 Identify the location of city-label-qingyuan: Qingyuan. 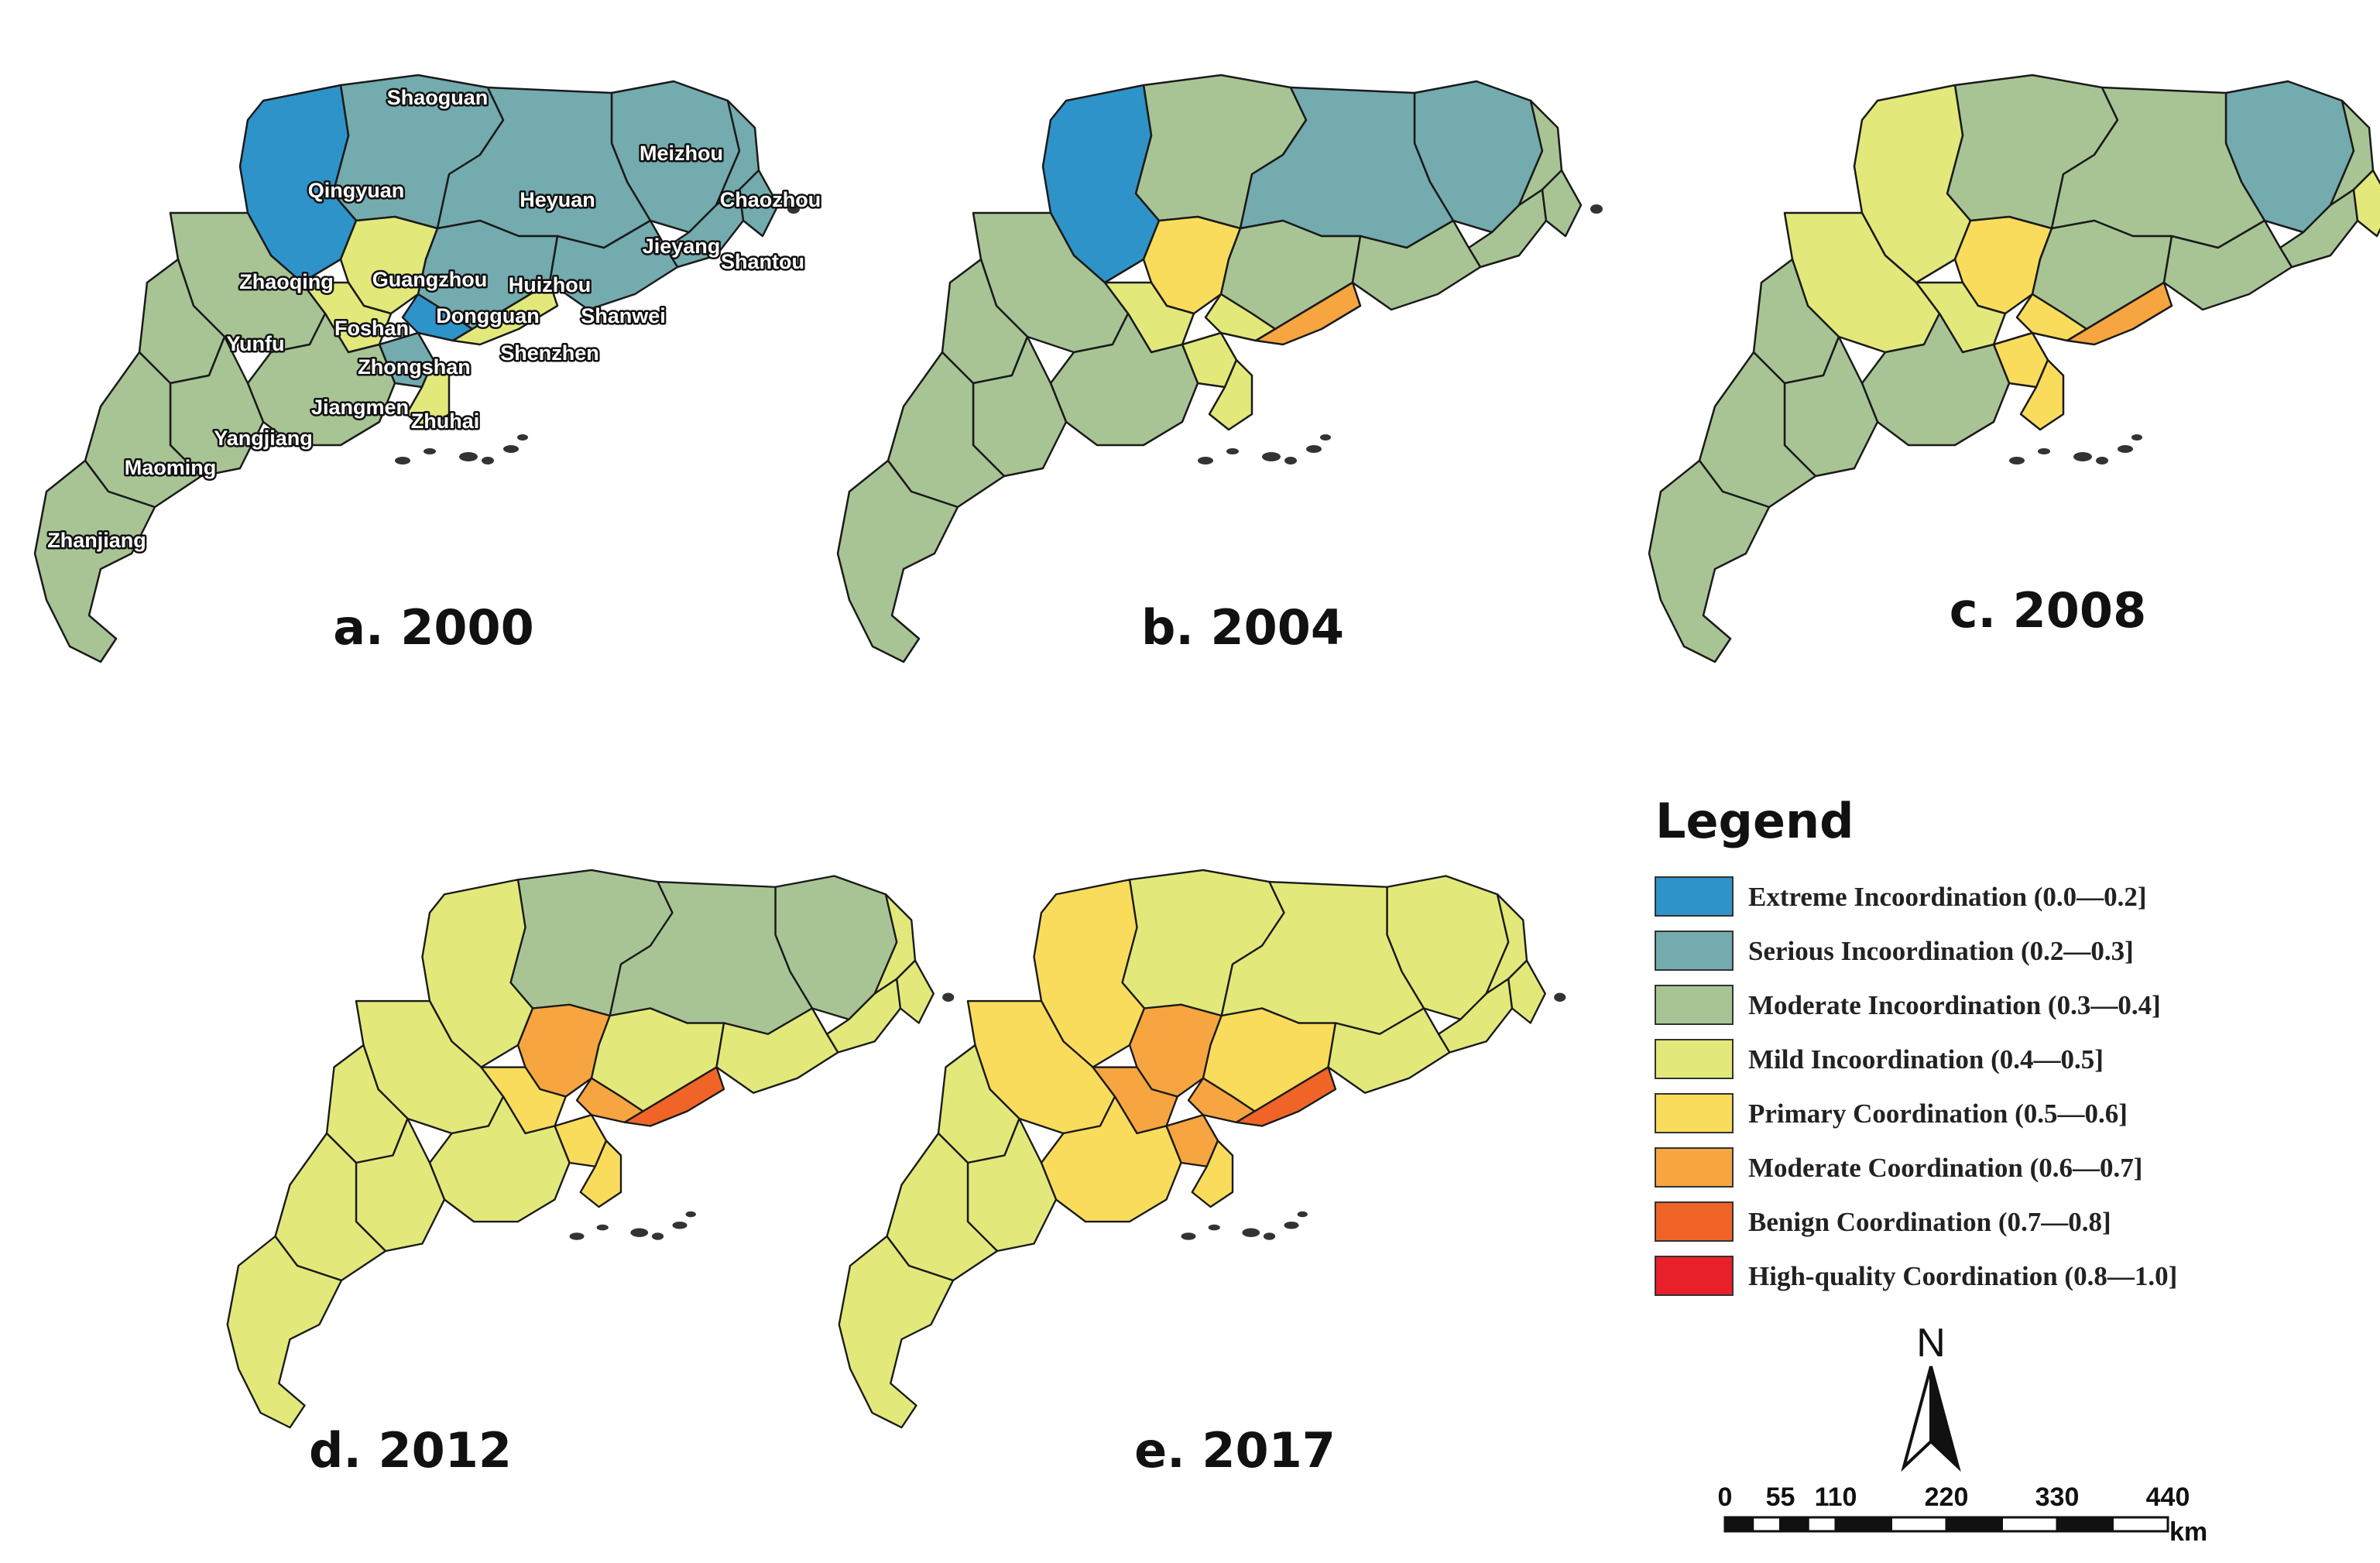
(356, 191).